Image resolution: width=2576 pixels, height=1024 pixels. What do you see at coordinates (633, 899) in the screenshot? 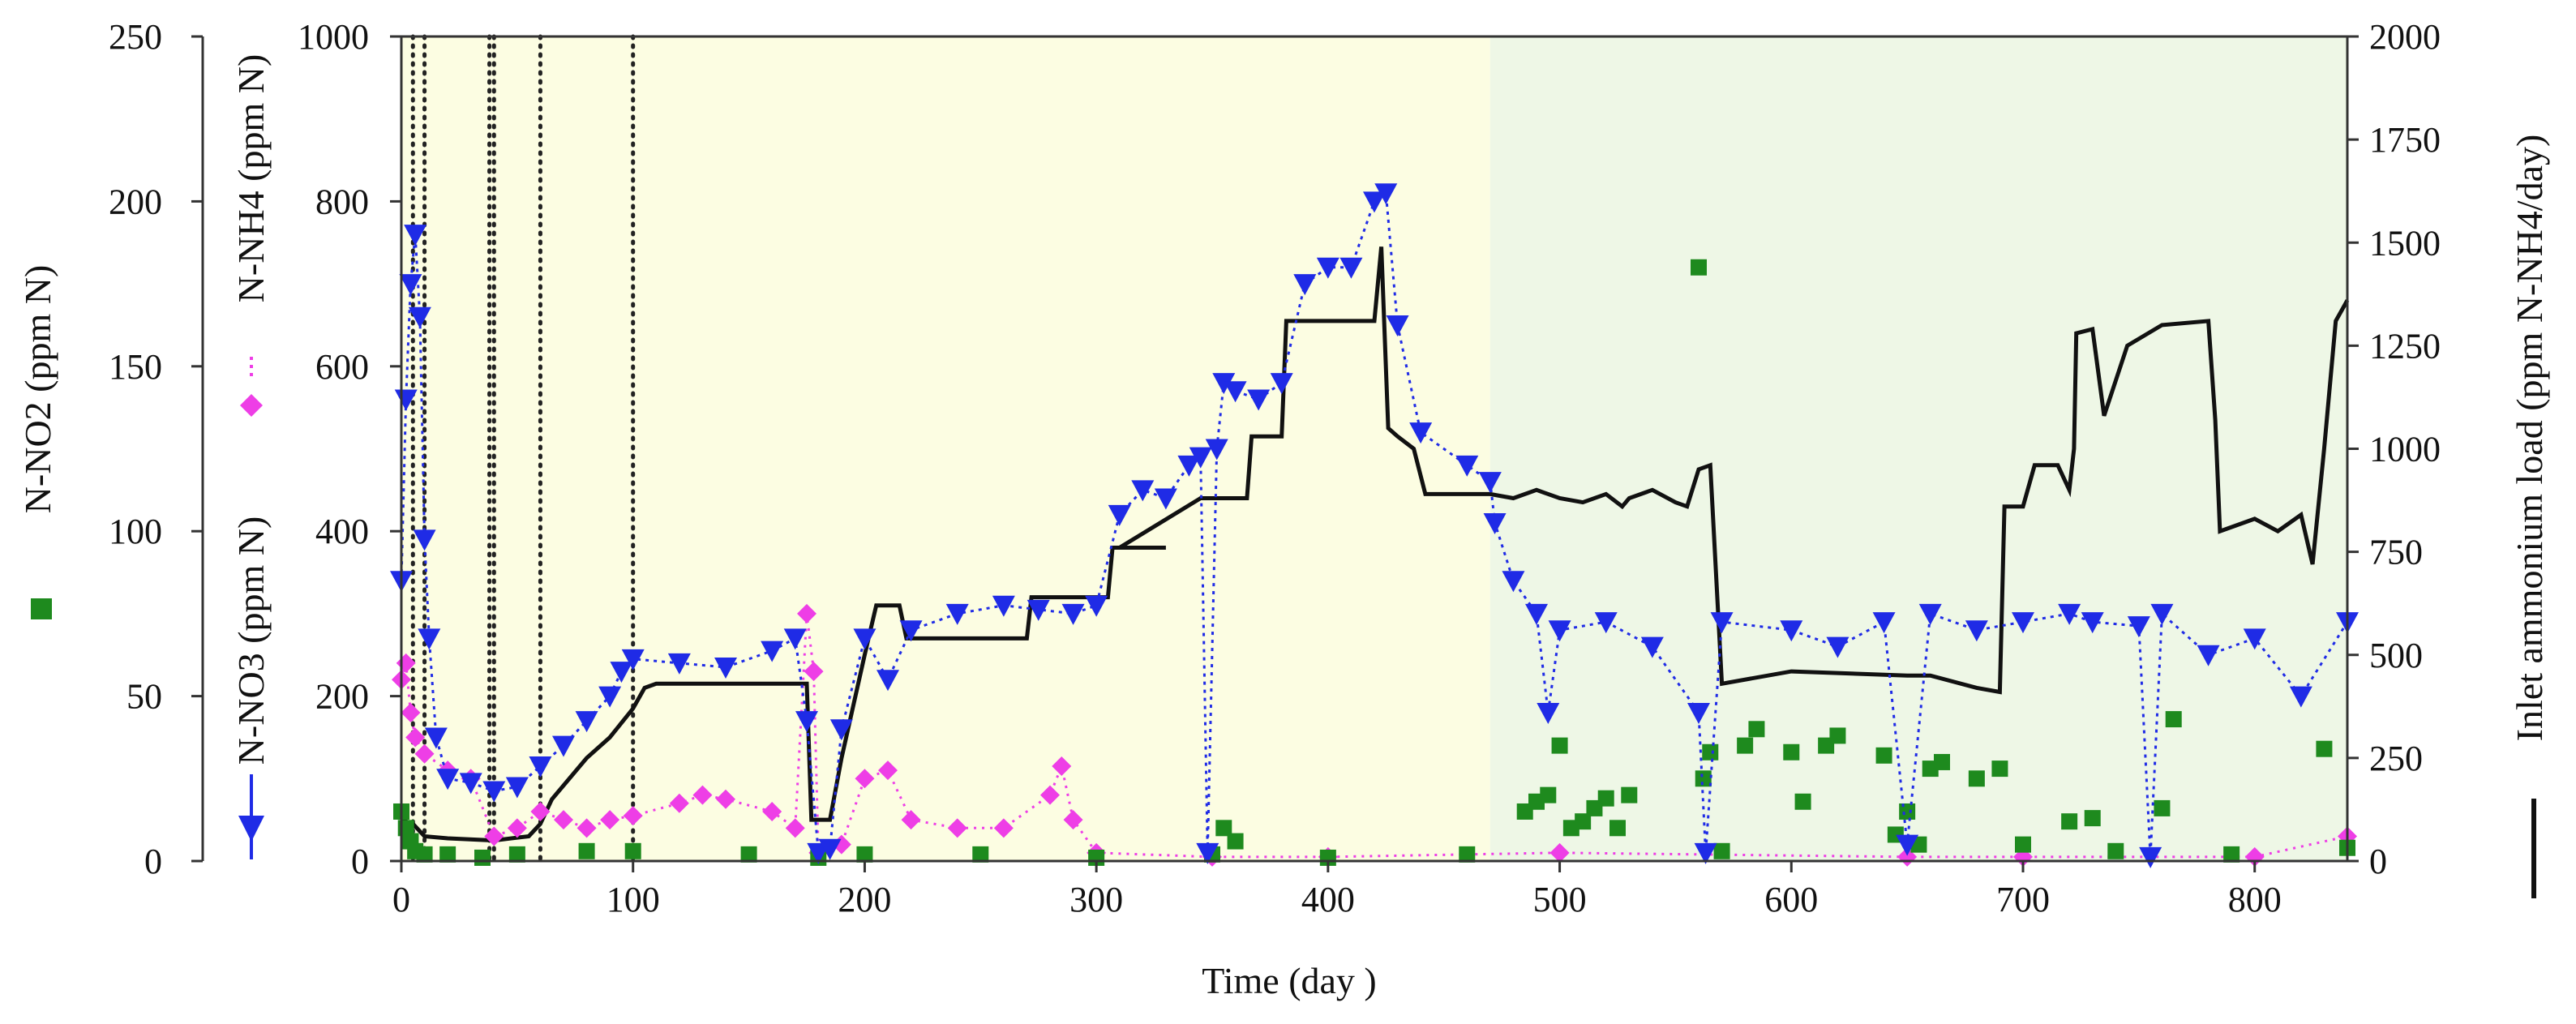
I see `x-tick-label: 100` at bounding box center [633, 899].